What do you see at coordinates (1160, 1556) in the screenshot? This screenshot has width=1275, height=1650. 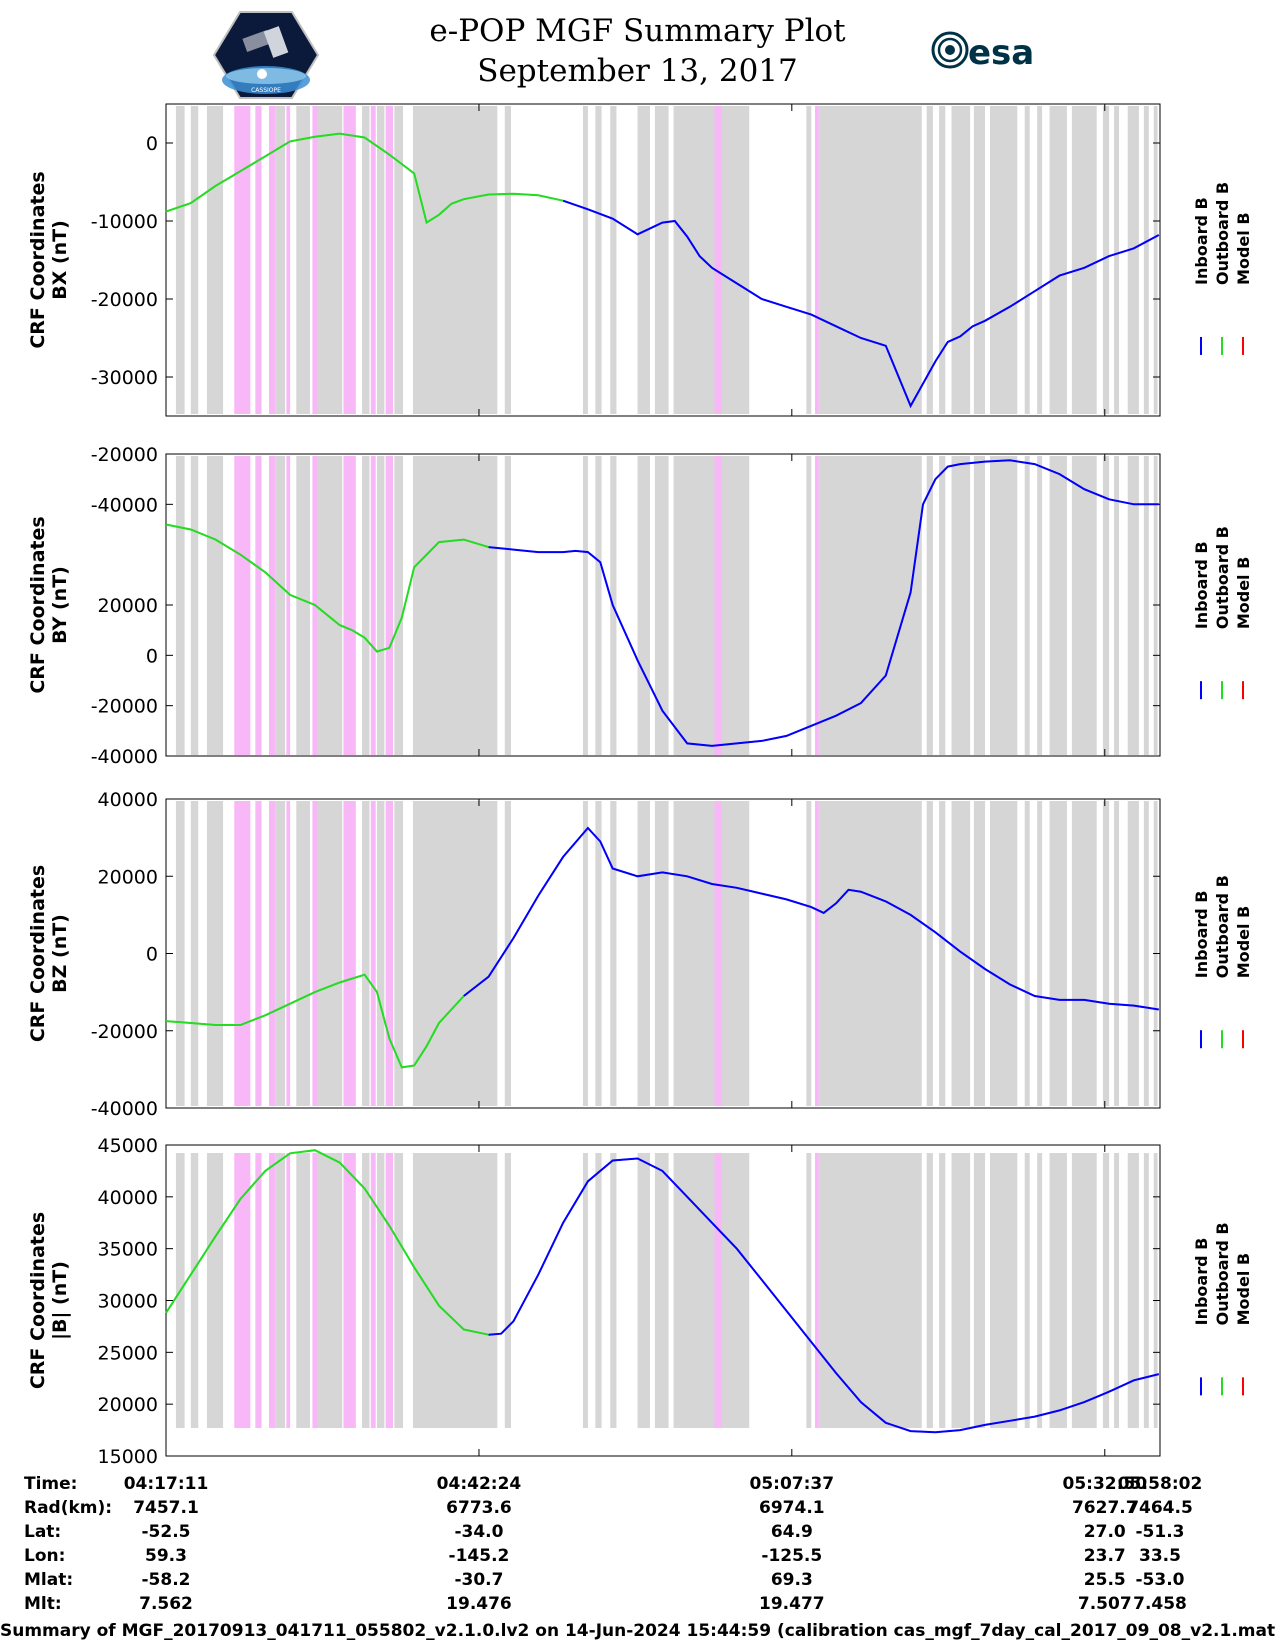 I see `info-cell: 33.5` at bounding box center [1160, 1556].